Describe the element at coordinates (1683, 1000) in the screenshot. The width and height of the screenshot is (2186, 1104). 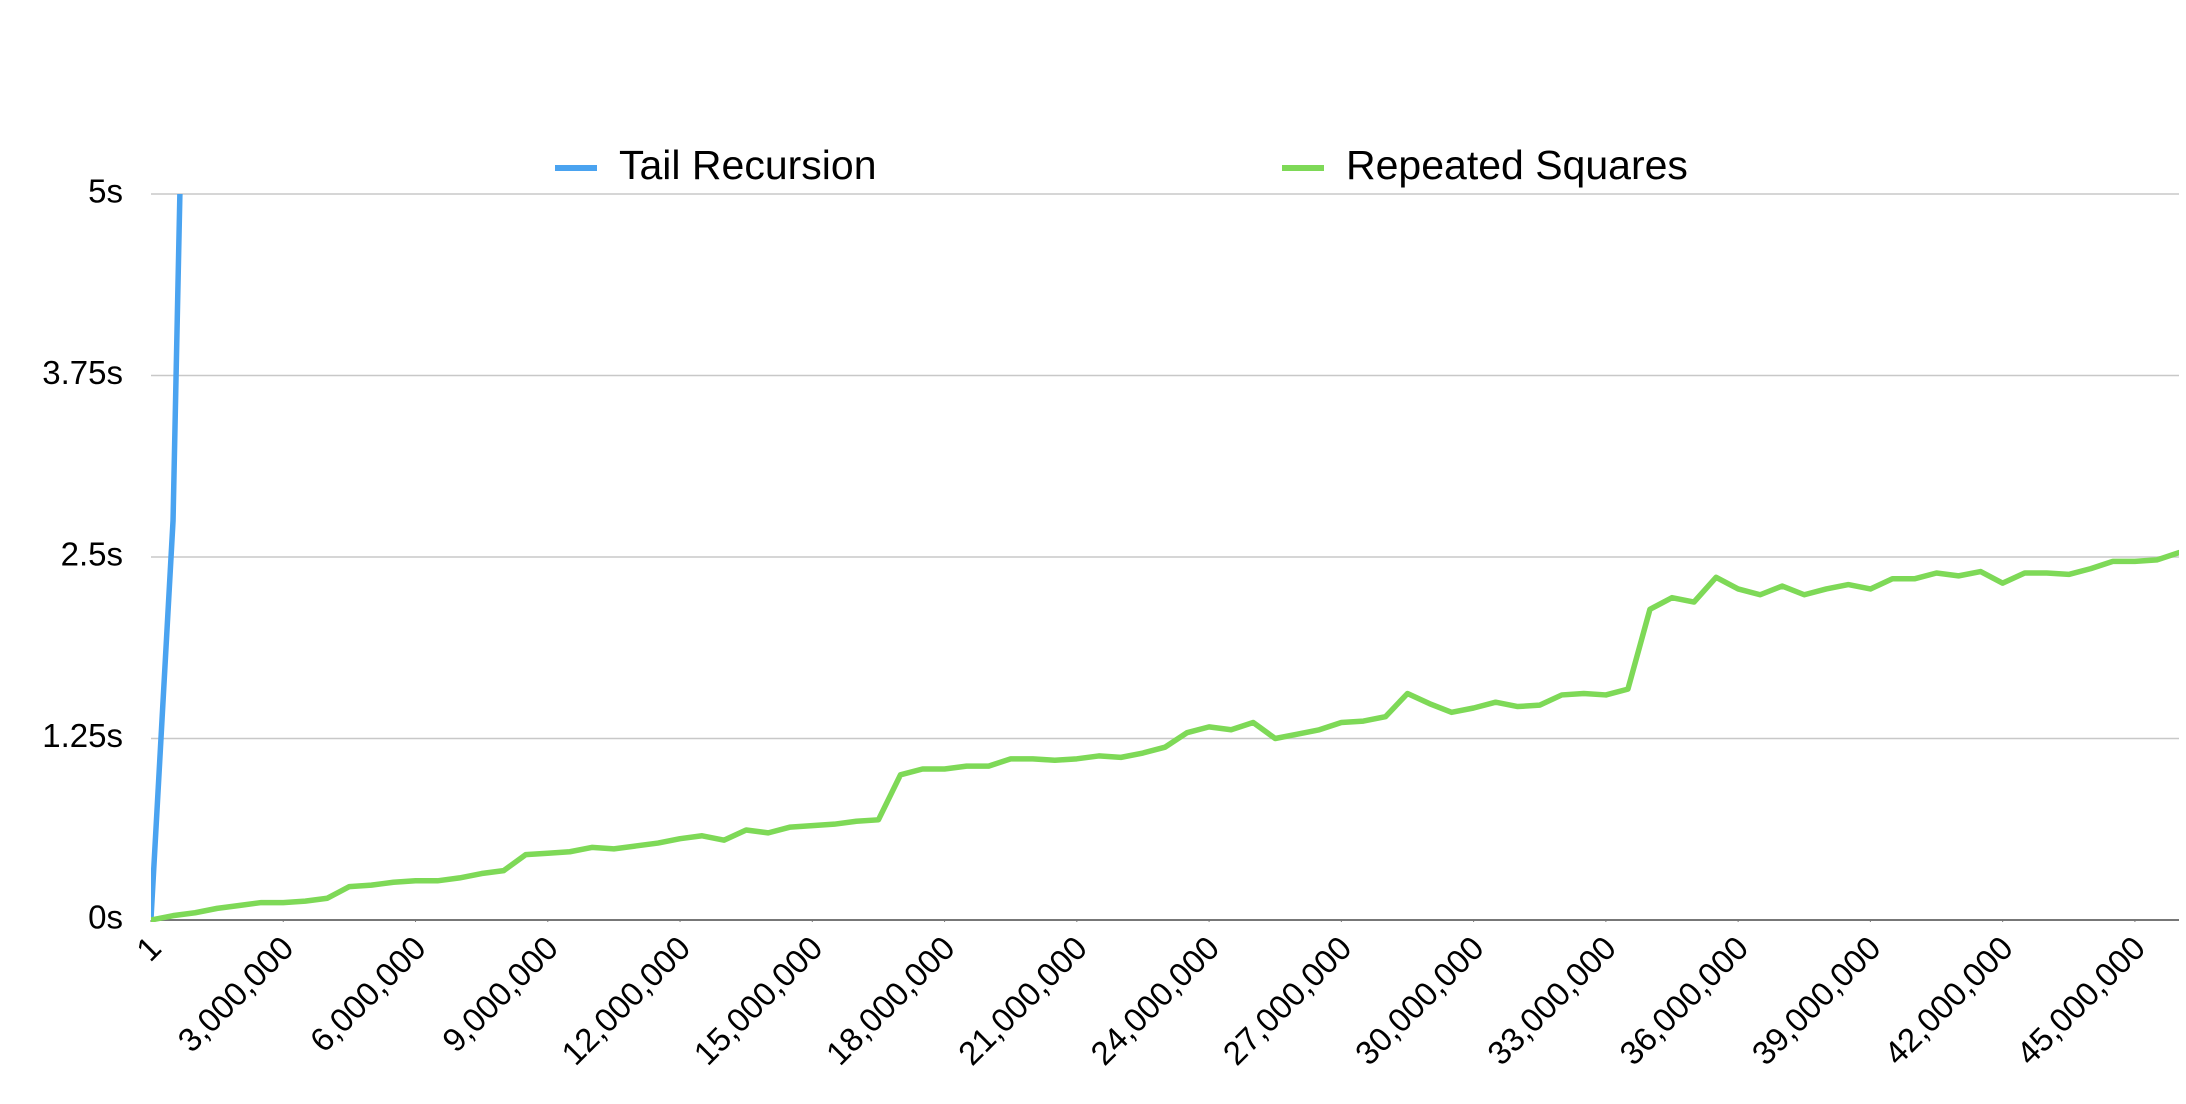
I see `x-tick-label: 36,000,000` at that location.